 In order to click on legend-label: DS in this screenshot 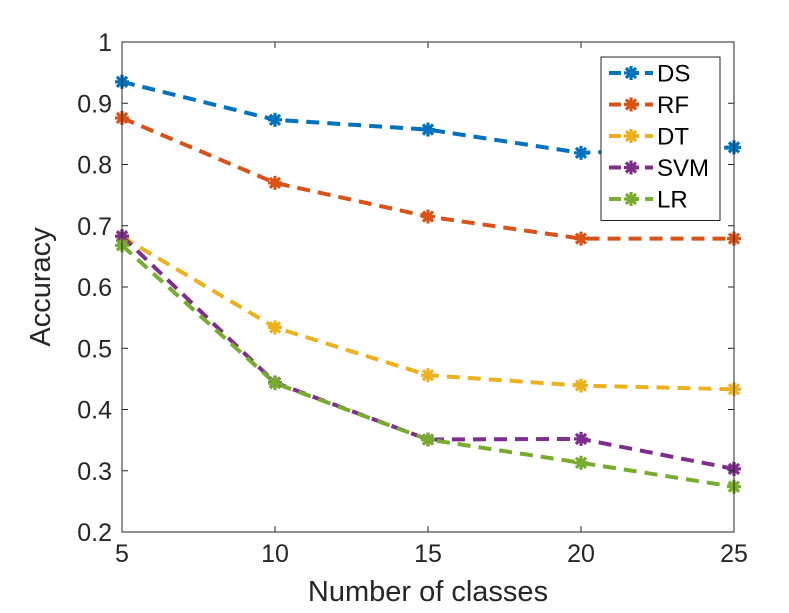, I will do `click(673, 74)`.